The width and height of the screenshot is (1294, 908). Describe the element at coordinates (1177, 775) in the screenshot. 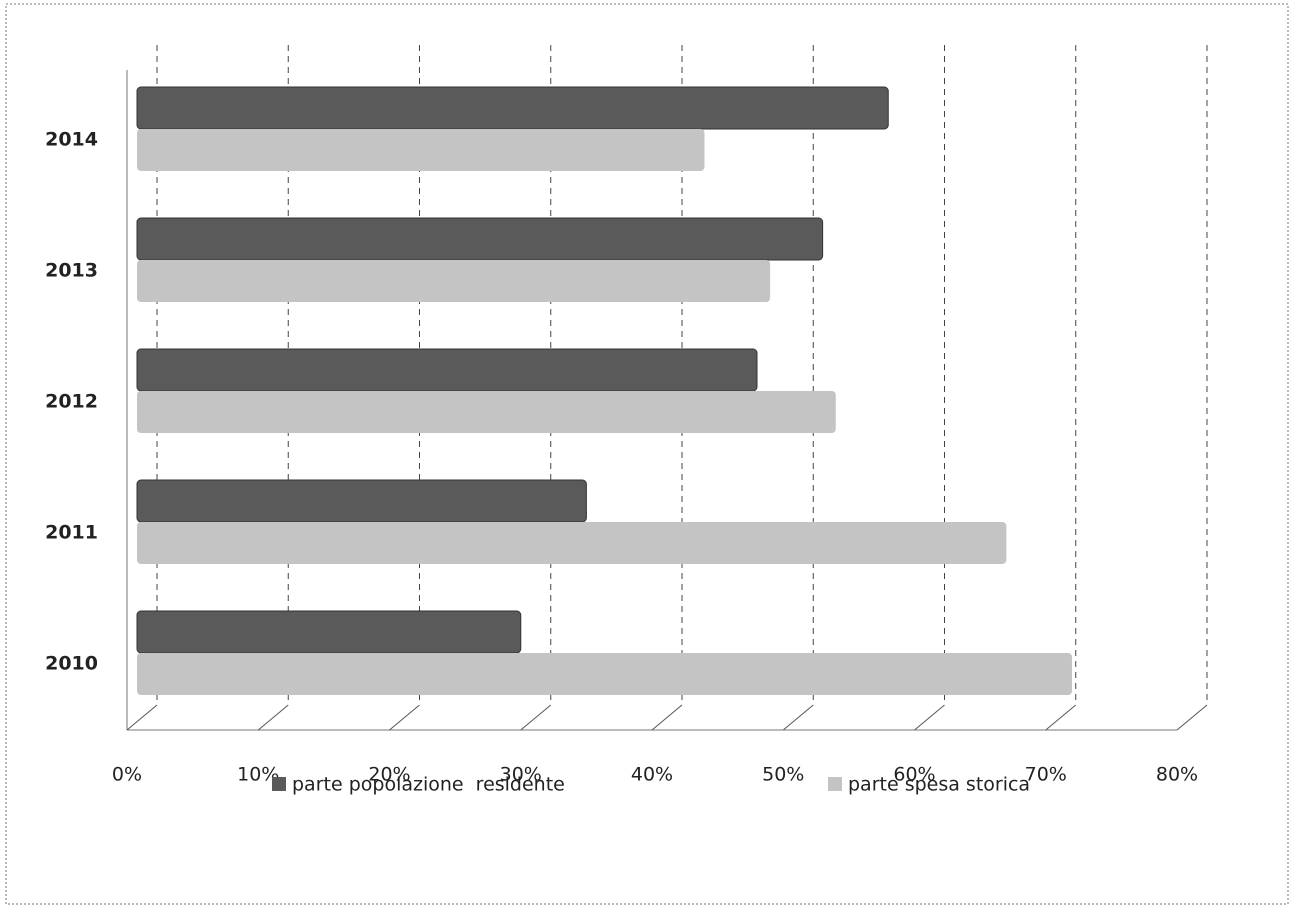

I see `x-tick-label: 80%` at that location.